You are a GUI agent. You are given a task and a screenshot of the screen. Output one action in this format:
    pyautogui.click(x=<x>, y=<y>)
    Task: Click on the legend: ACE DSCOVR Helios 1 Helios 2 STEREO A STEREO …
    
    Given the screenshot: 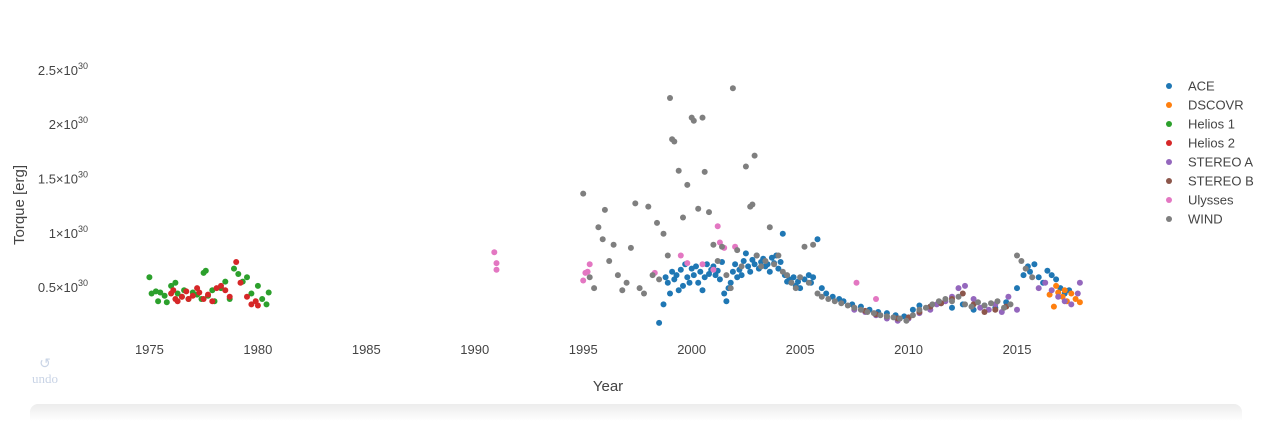 What is the action you would take?
    pyautogui.click(x=1210, y=153)
    